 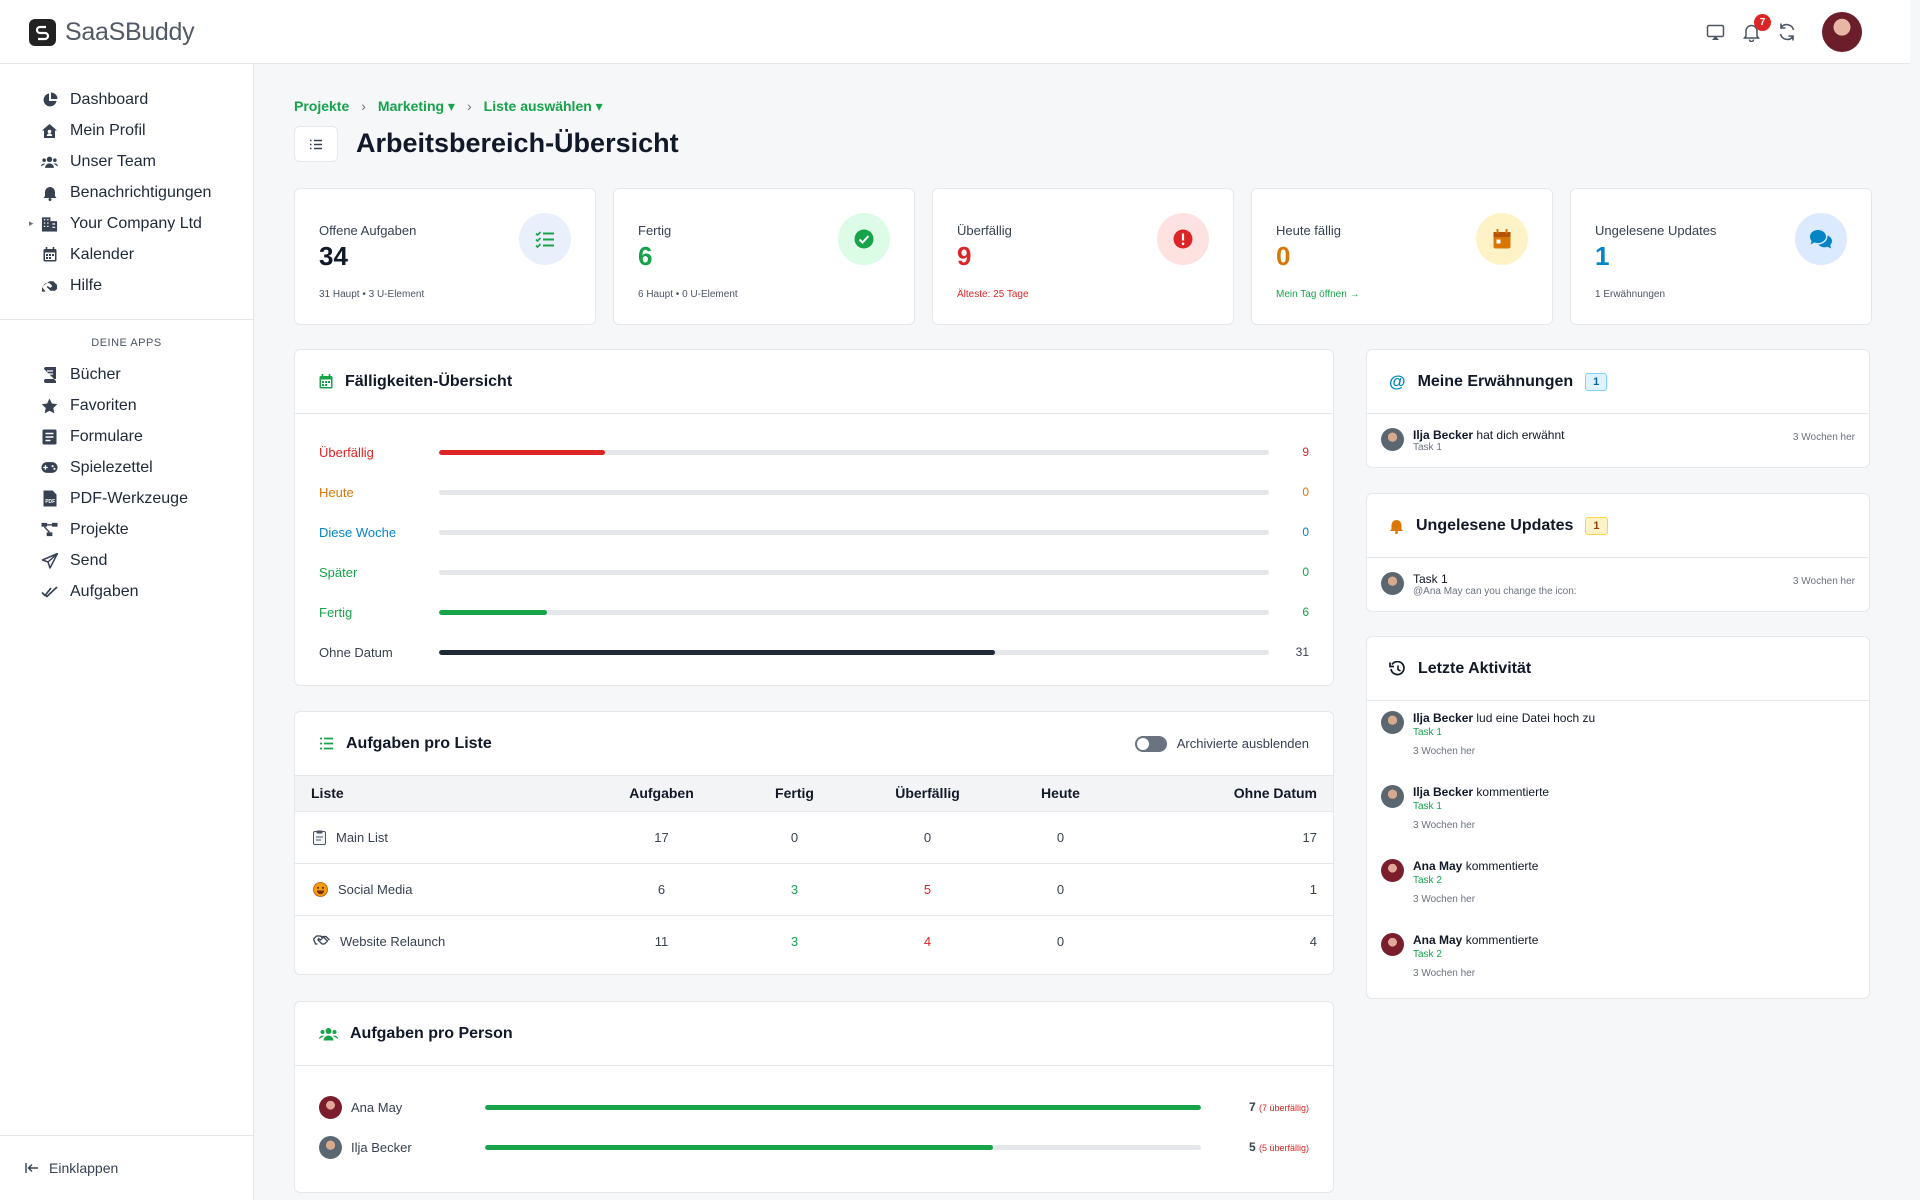 I want to click on breadcrumb-project-dropdown: Marketing ▾, so click(x=416, y=106).